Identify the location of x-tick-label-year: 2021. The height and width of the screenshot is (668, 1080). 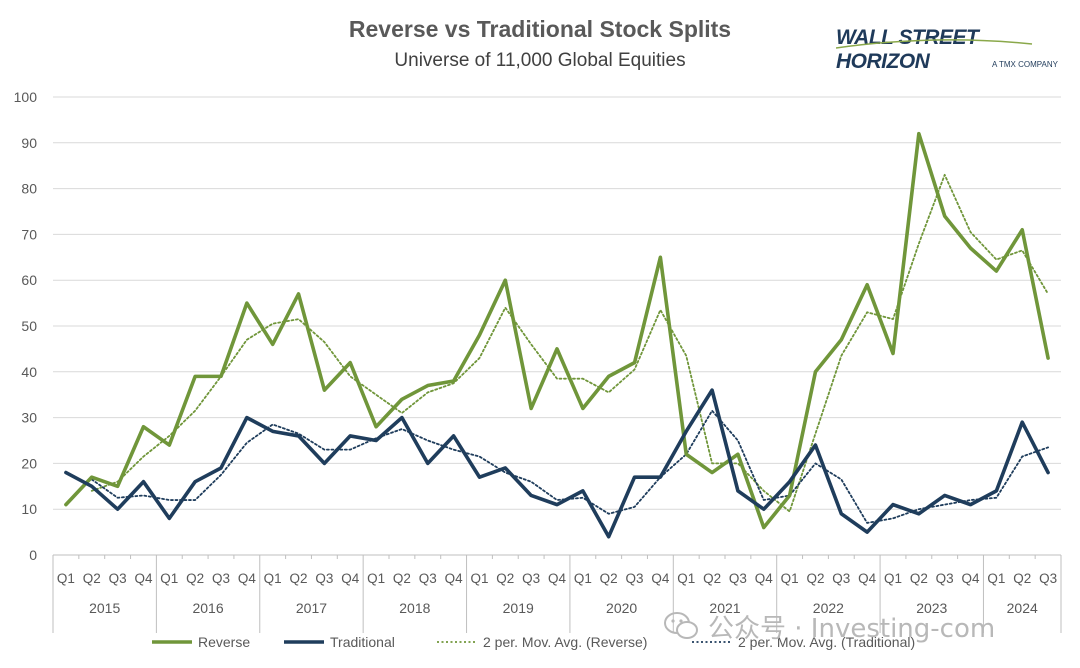
(724, 608).